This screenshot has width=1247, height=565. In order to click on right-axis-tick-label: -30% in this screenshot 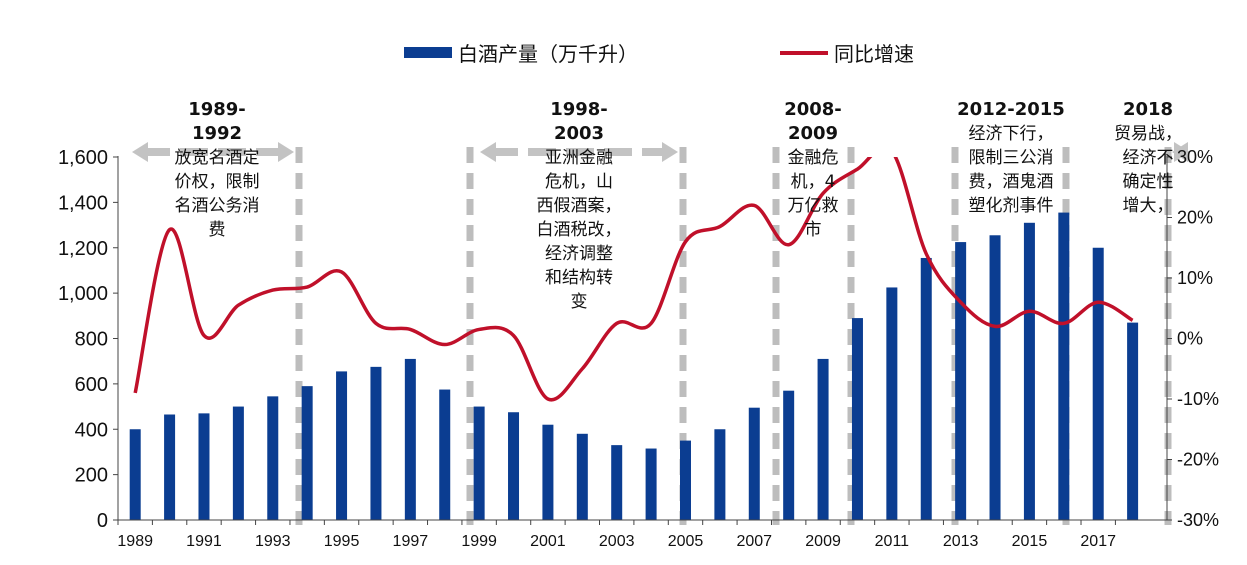, I will do `click(1198, 520)`.